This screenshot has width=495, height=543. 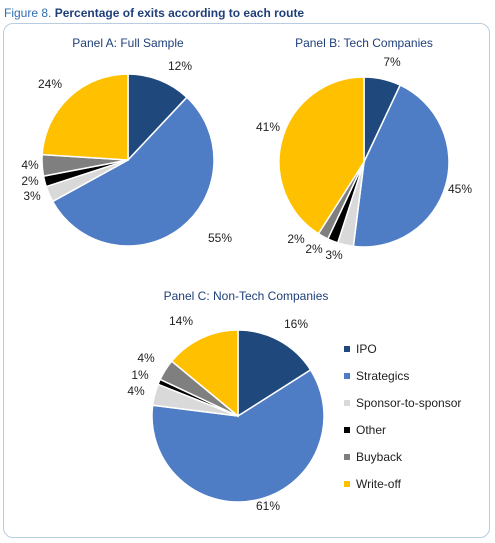 I want to click on panel-b-slice-write-off, so click(x=321, y=155).